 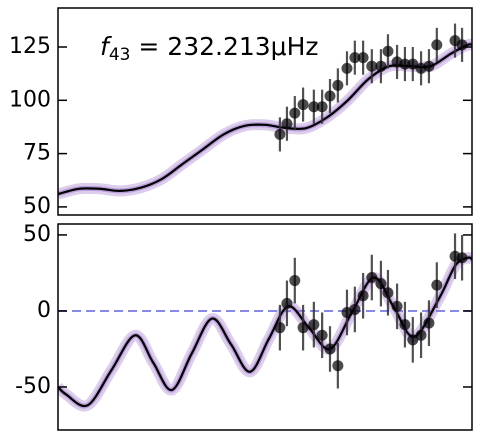 What do you see at coordinates (37, 153) in the screenshot?
I see `y-tick-label: 75` at bounding box center [37, 153].